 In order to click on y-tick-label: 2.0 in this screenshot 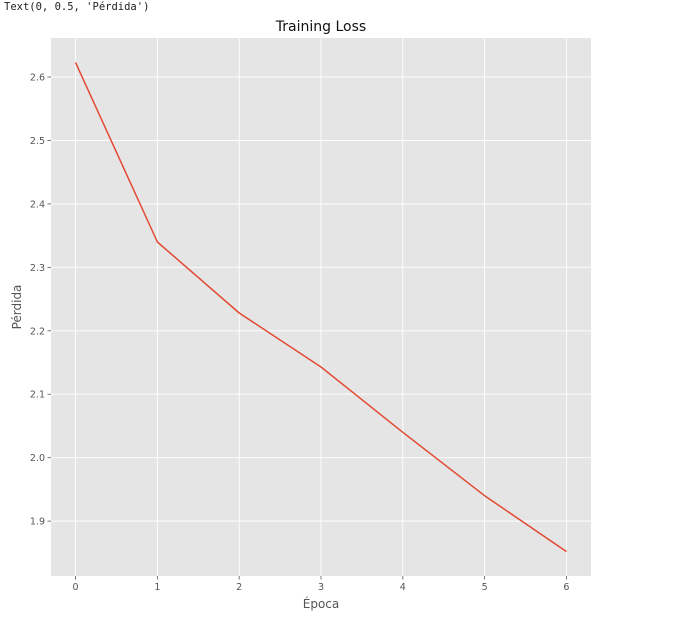, I will do `click(37, 458)`.